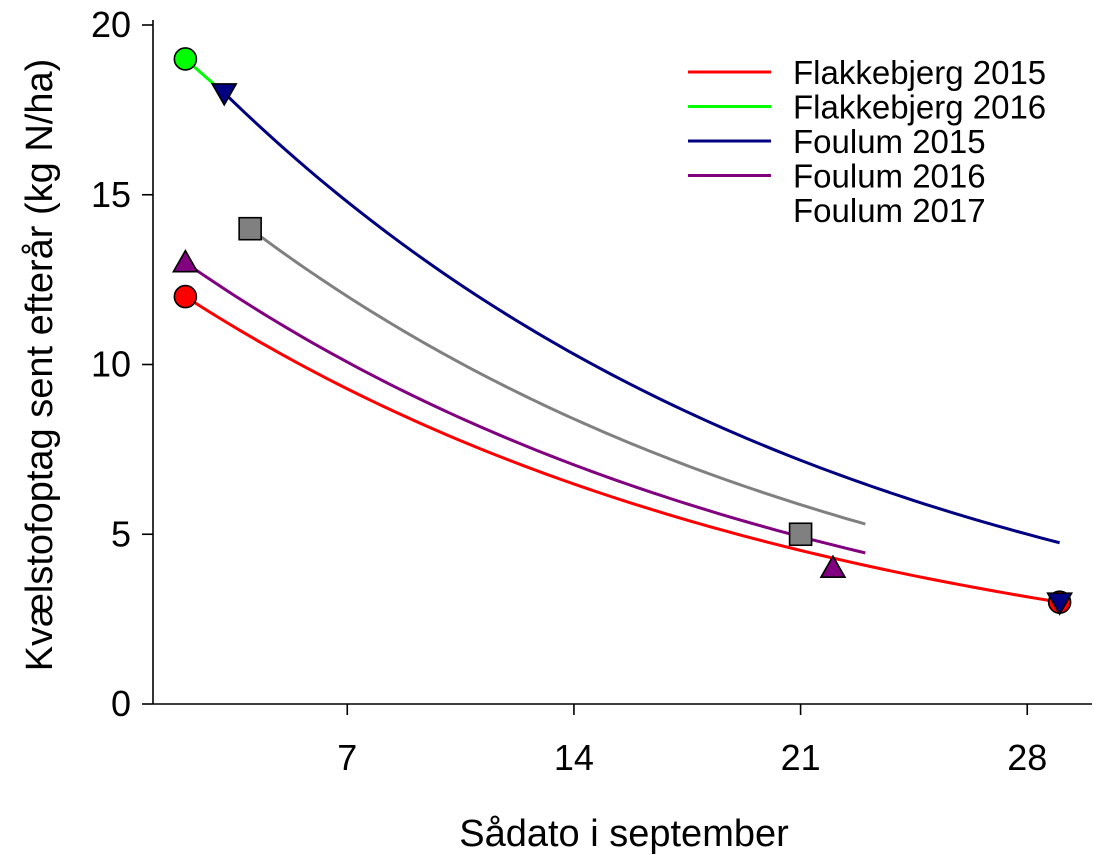 Image resolution: width=1099 pixels, height=855 pixels. I want to click on legend-label-0: Flakkebjerg 2015, so click(919, 72).